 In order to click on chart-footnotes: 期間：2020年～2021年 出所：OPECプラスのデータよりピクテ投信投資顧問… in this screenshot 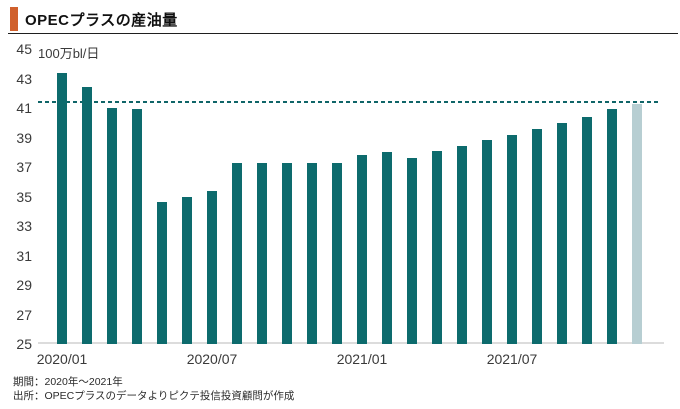, I will do `click(153, 389)`.